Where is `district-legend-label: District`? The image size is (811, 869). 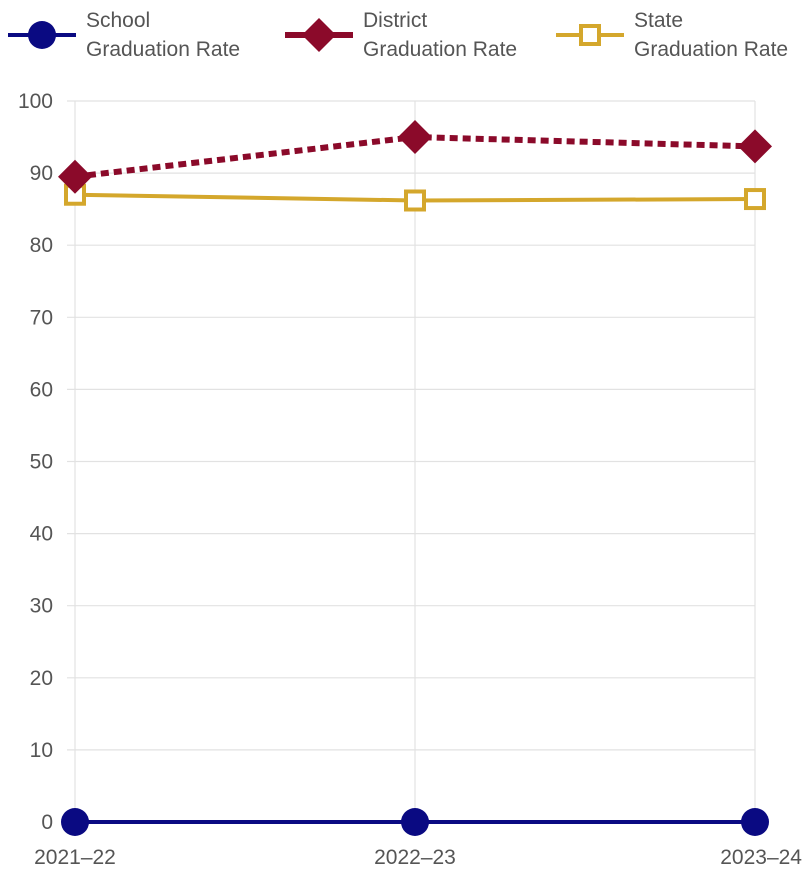
district-legend-label: District is located at coordinates (395, 20).